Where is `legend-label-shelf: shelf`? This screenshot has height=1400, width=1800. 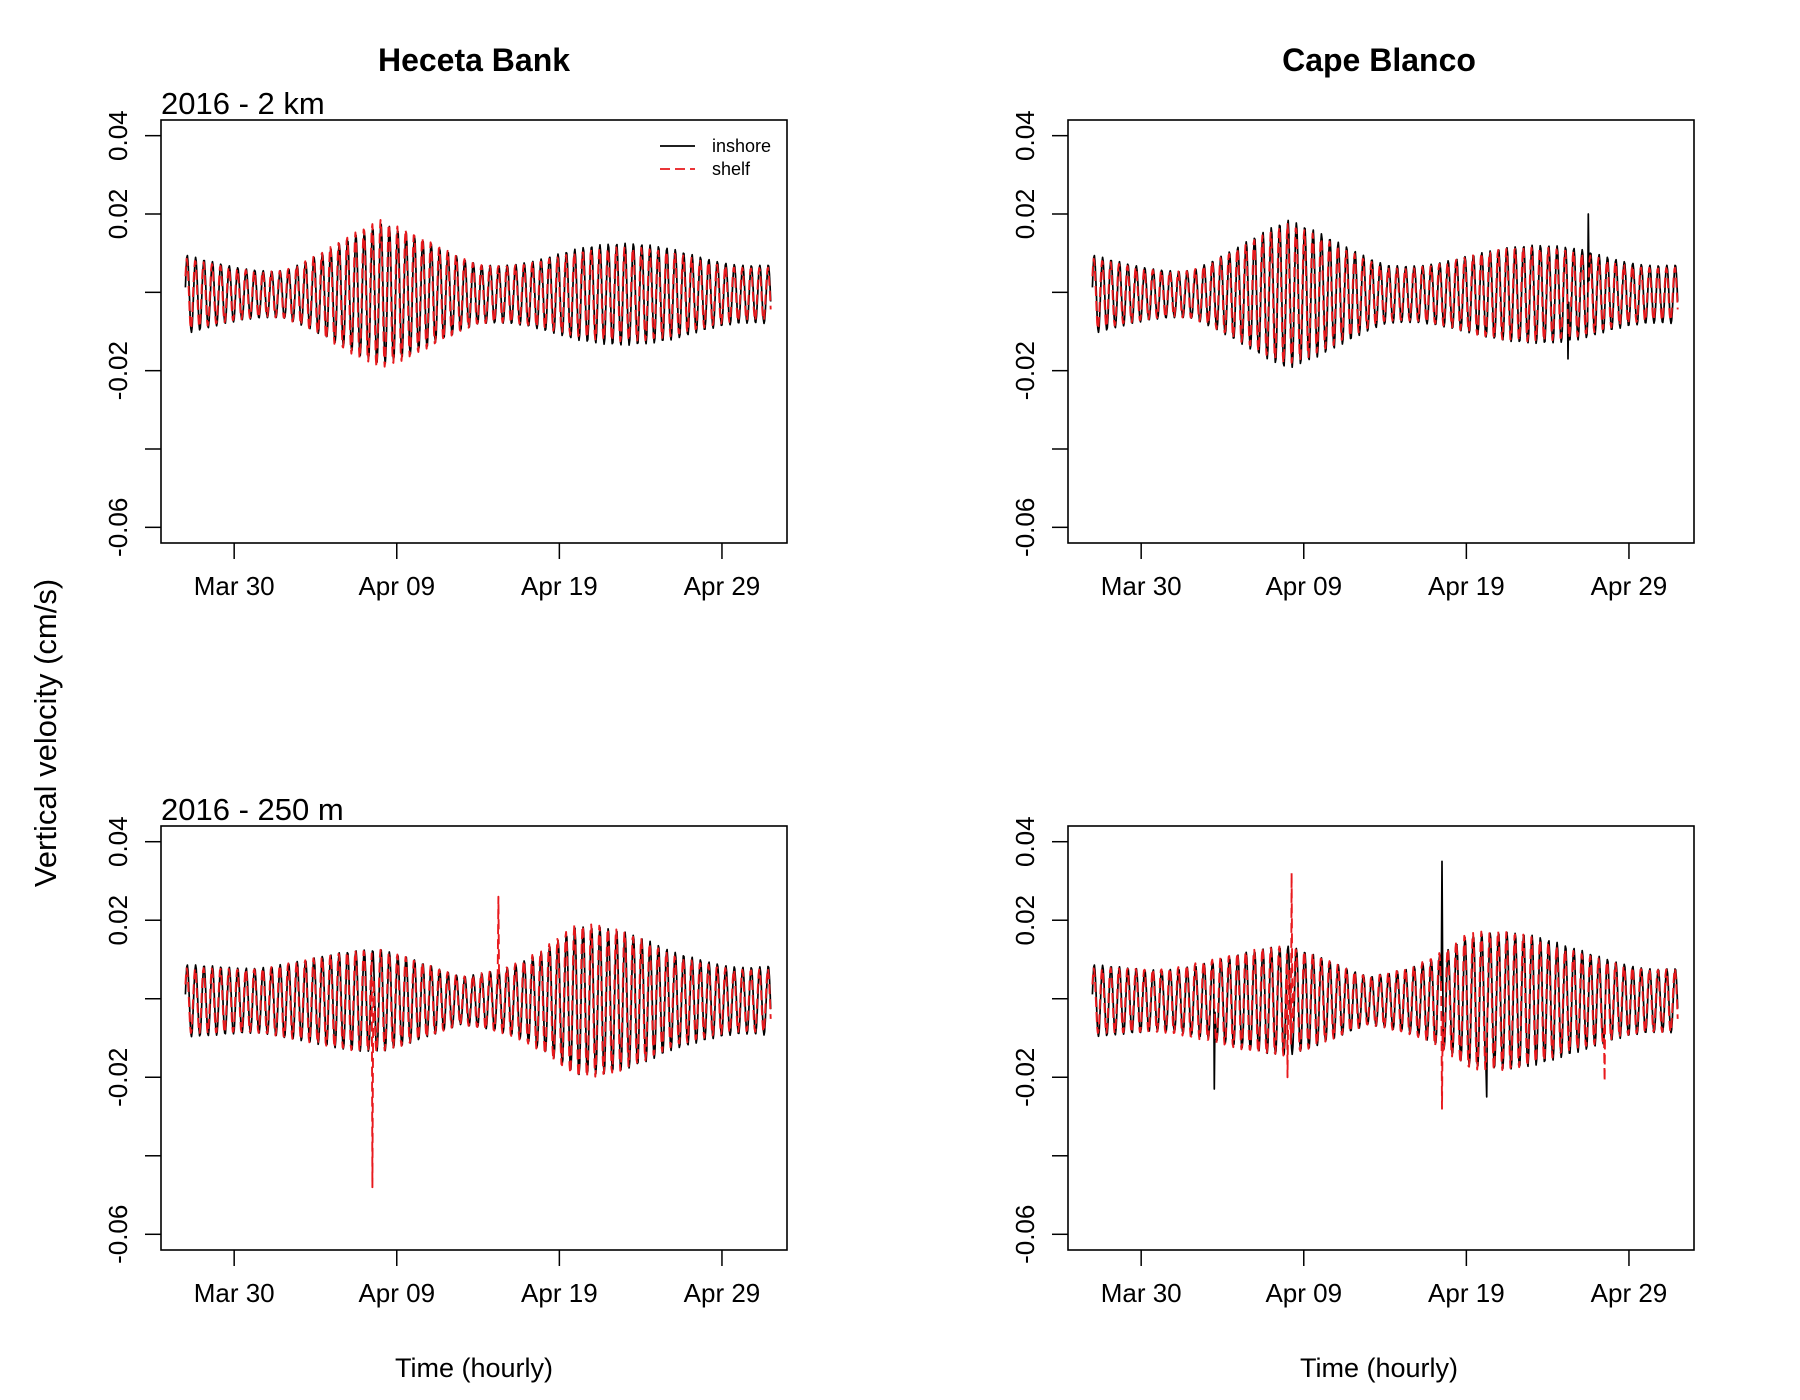
legend-label-shelf: shelf is located at coordinates (731, 169).